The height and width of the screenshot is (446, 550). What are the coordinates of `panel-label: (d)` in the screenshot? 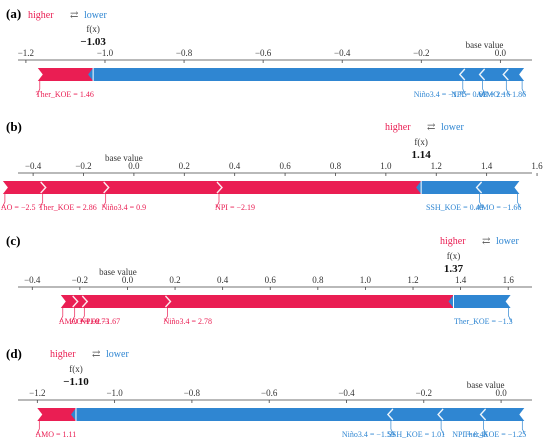 It's located at (14, 353).